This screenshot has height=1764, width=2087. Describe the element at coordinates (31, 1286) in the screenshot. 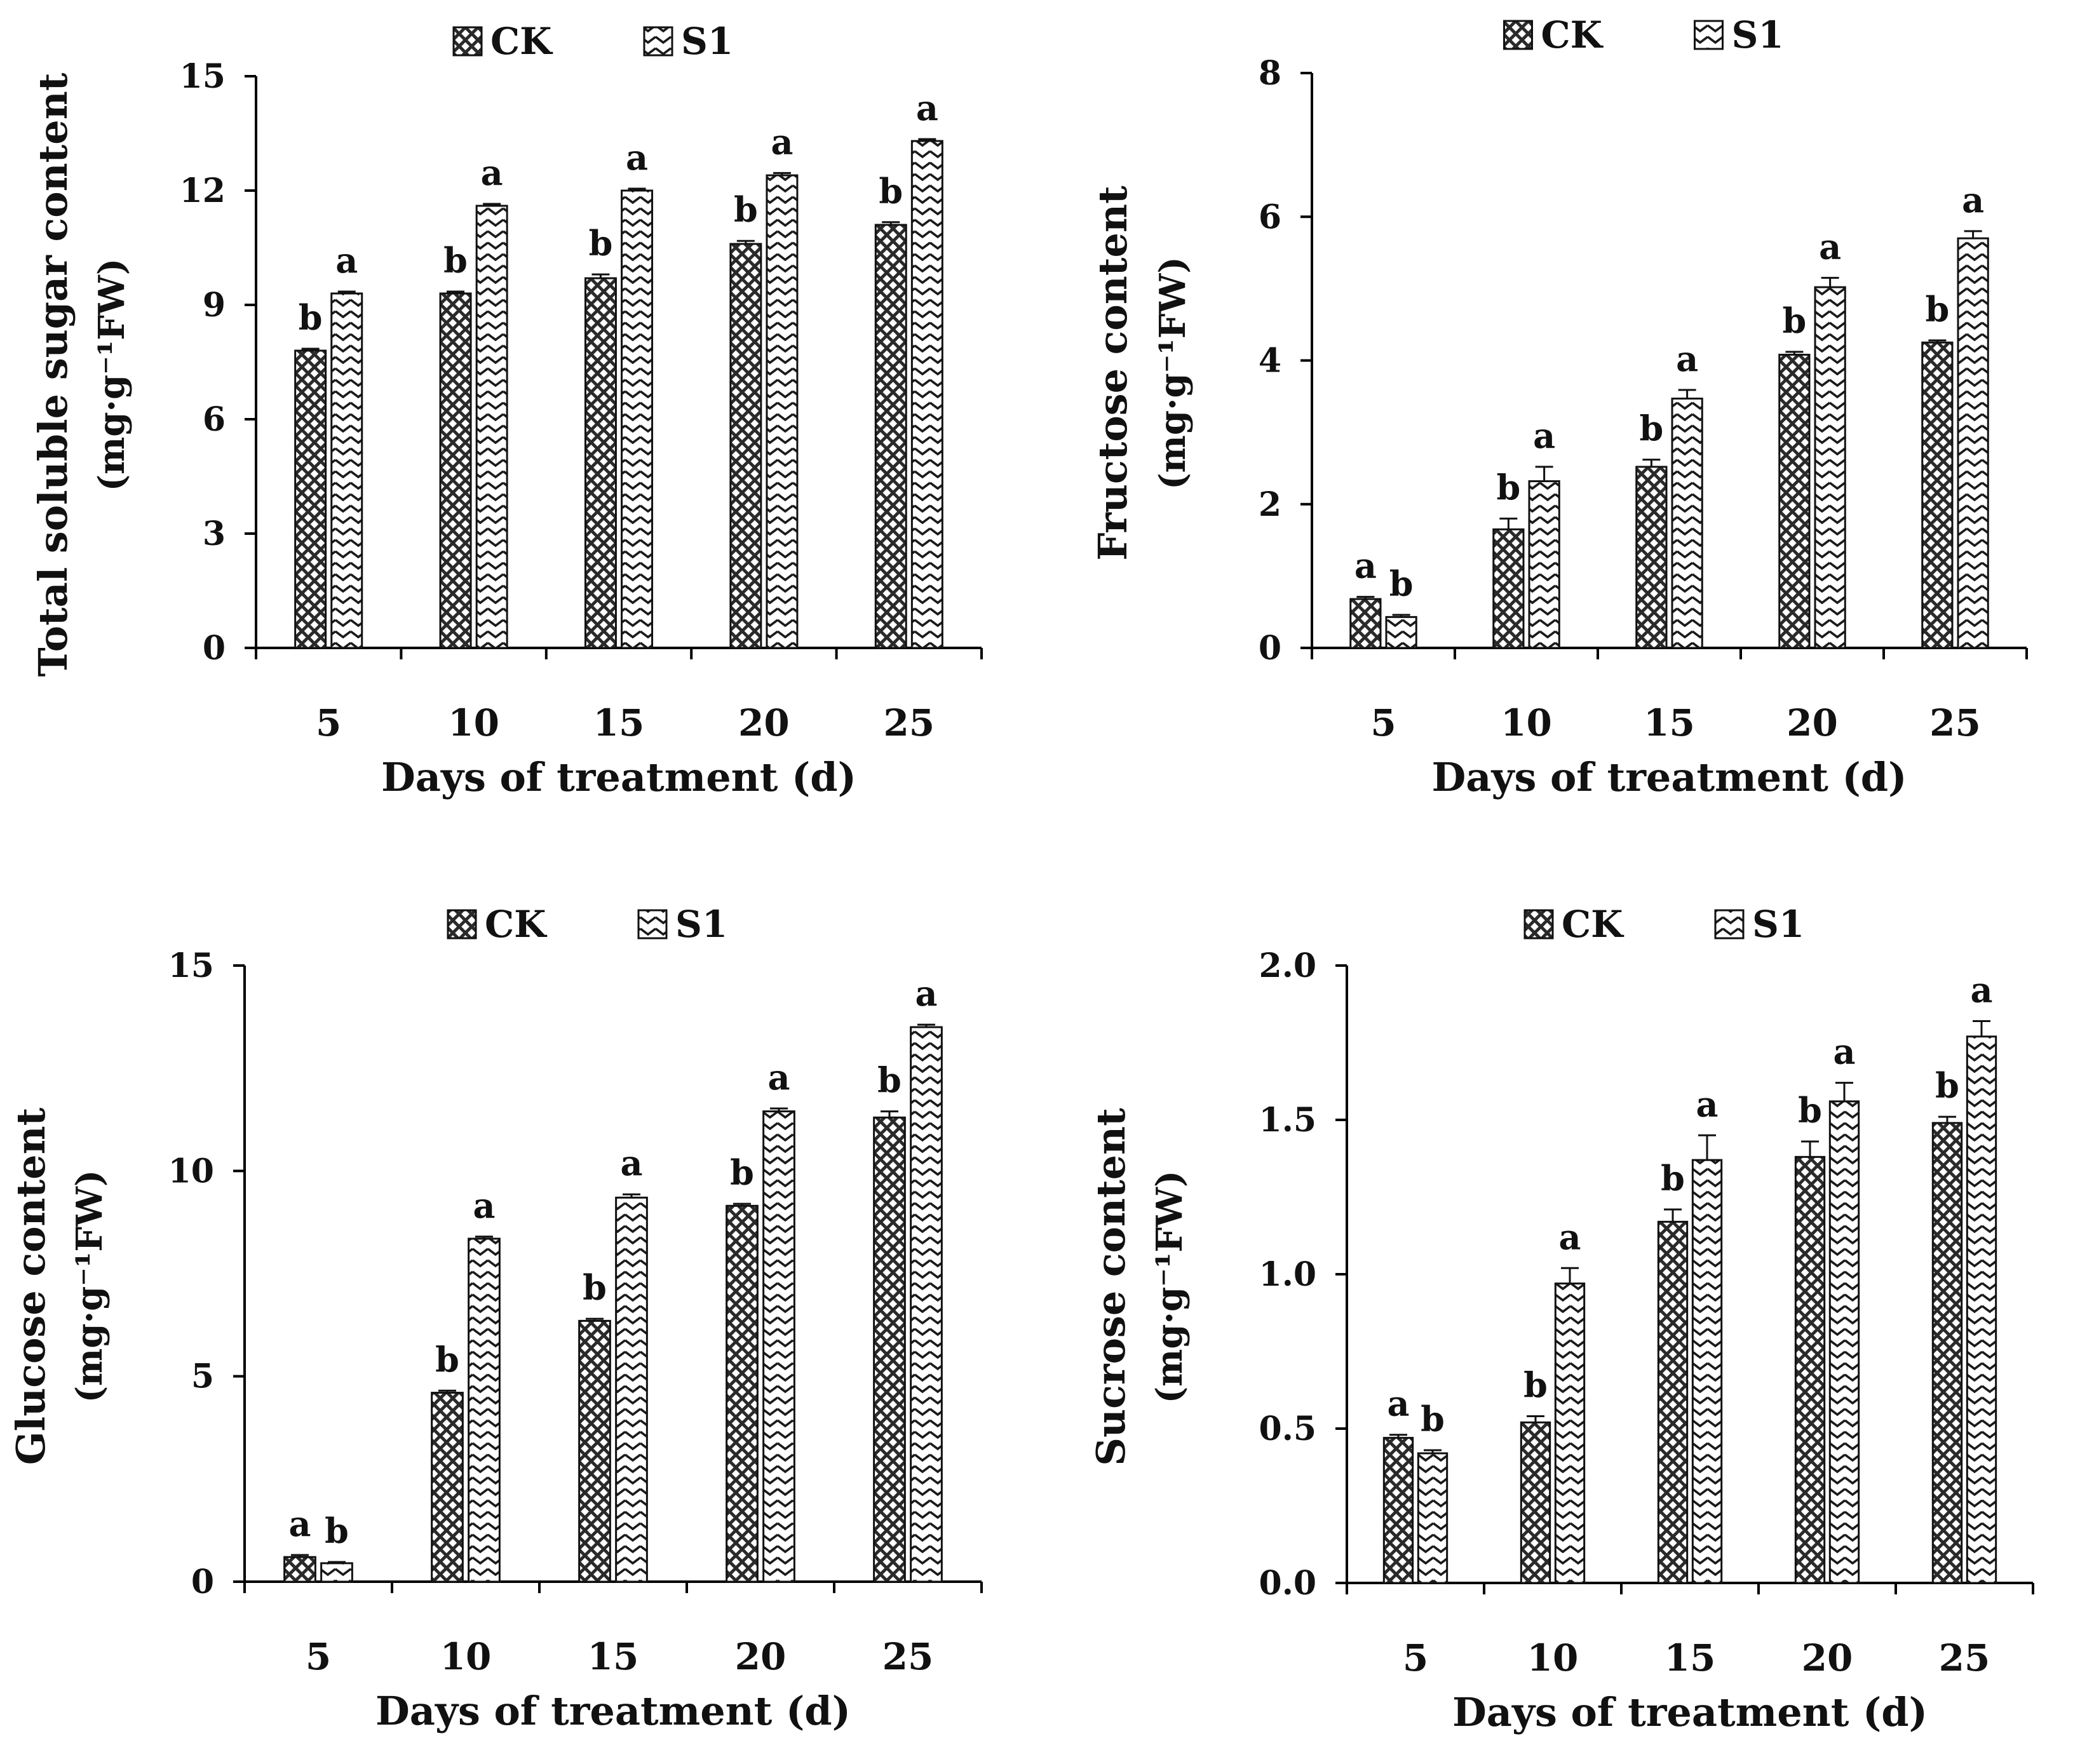

I see `y-axis-label: Glucose content` at that location.